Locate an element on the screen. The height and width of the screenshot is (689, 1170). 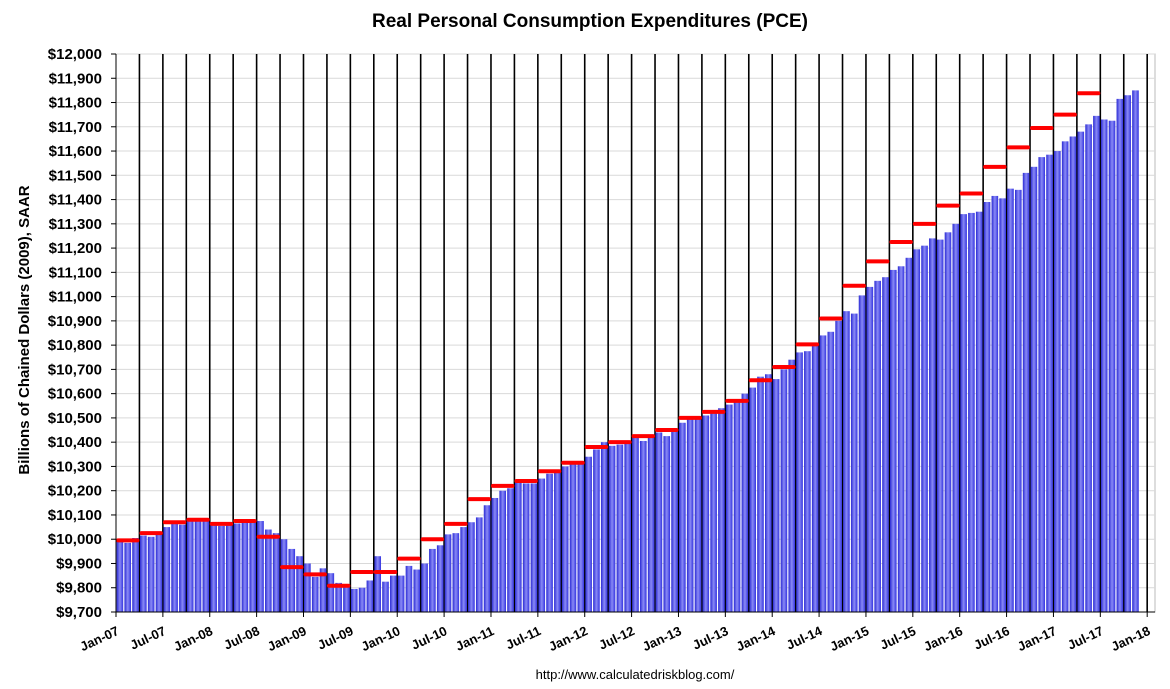
y-tick-label: $10,300 is located at coordinates (75, 466).